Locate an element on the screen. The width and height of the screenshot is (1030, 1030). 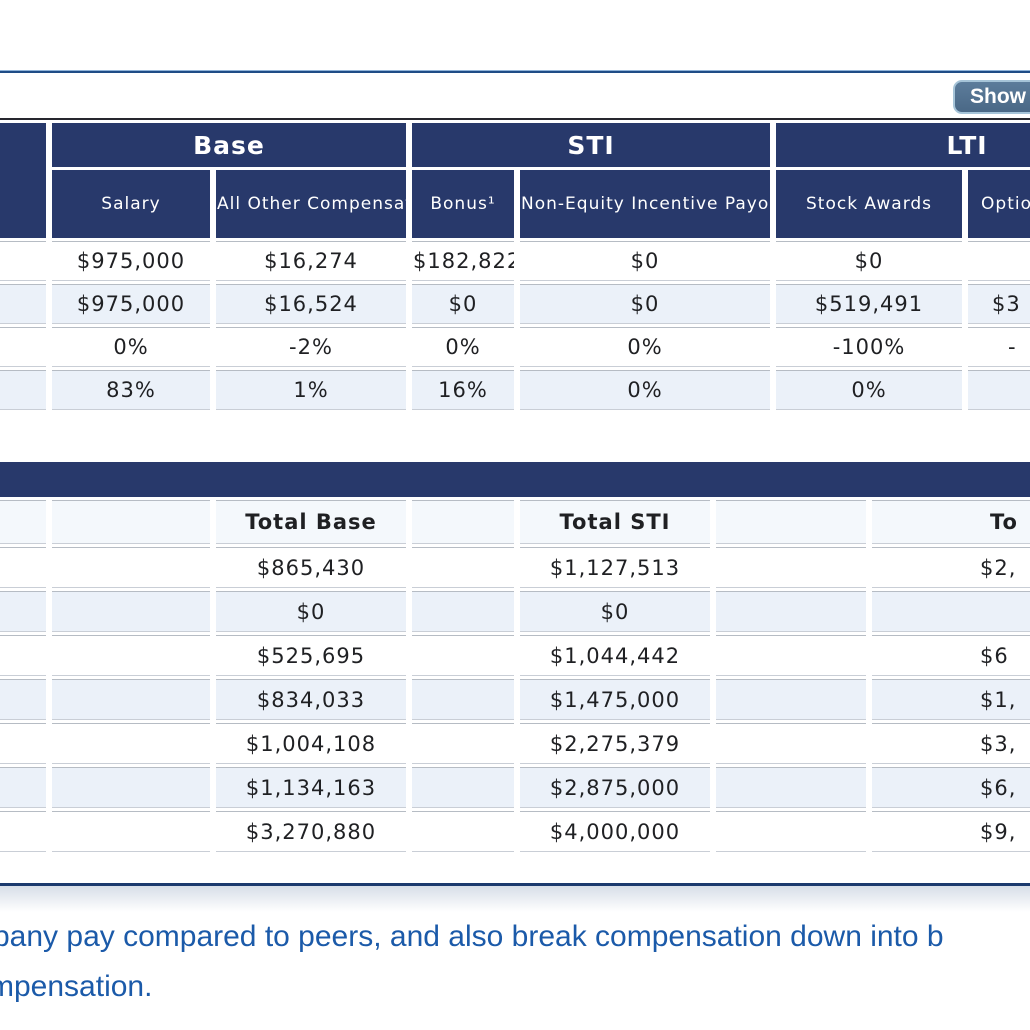
table-row: $525,695 $1,044,442 $6 is located at coordinates (515, 655).